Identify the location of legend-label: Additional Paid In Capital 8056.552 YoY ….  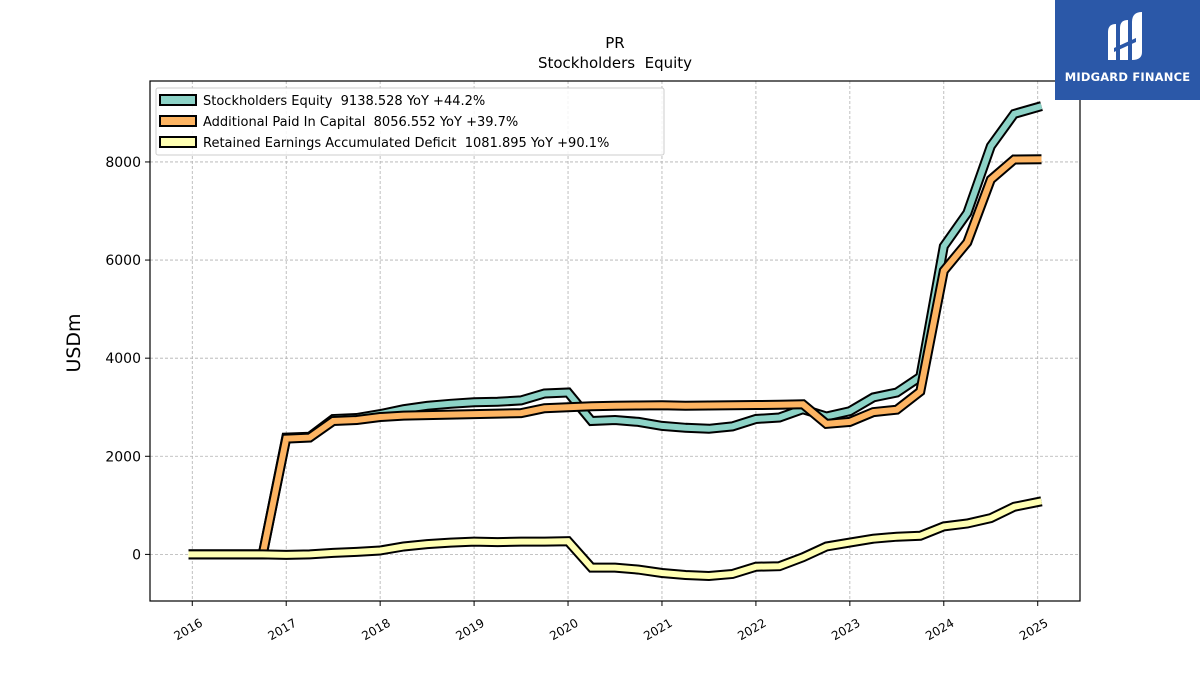
(360, 122).